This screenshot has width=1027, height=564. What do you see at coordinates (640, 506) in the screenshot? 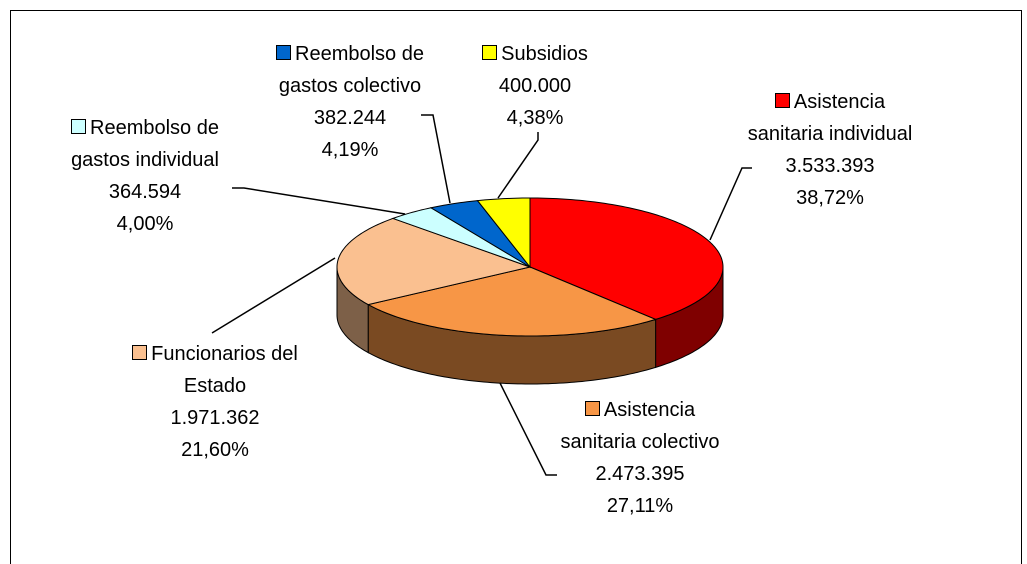
I see `percent-label: 27,11%` at bounding box center [640, 506].